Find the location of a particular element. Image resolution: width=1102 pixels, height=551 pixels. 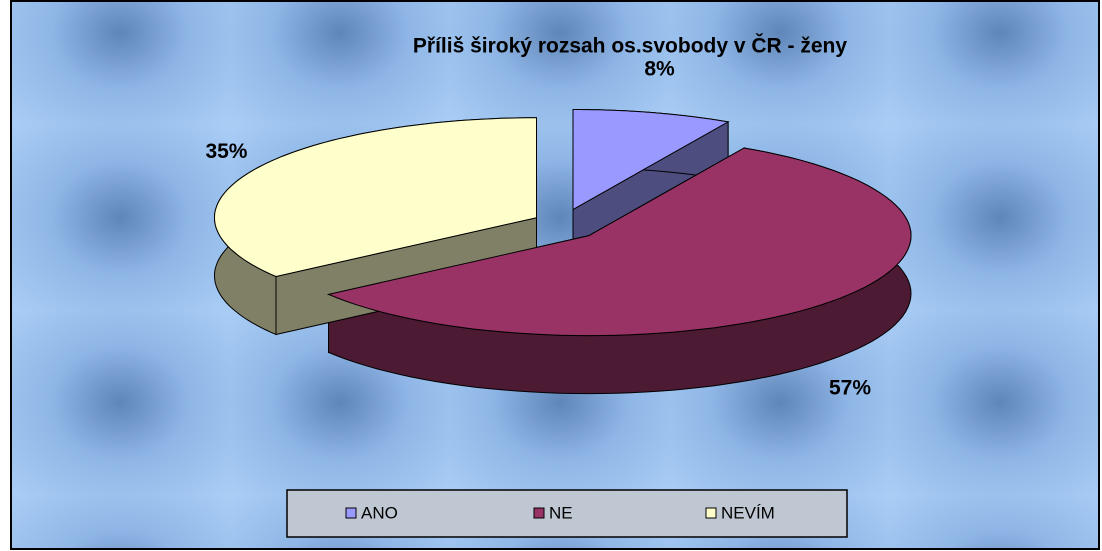

legend-label: NEVÍM is located at coordinates (748, 512).